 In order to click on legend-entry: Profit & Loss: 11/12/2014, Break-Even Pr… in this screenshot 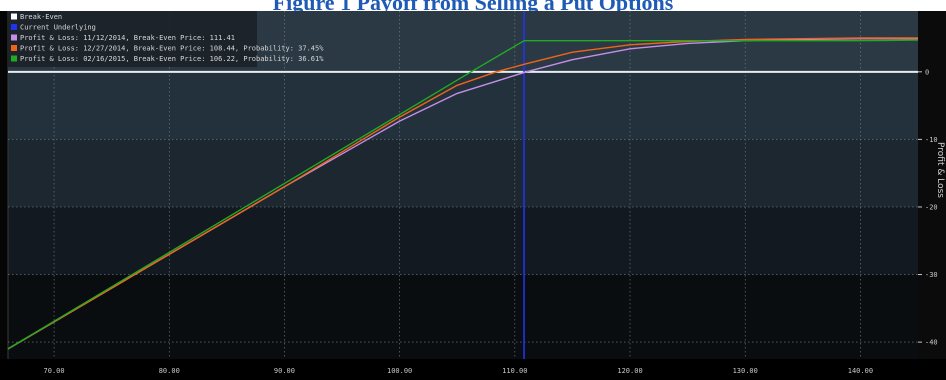, I will do `click(127, 38)`.